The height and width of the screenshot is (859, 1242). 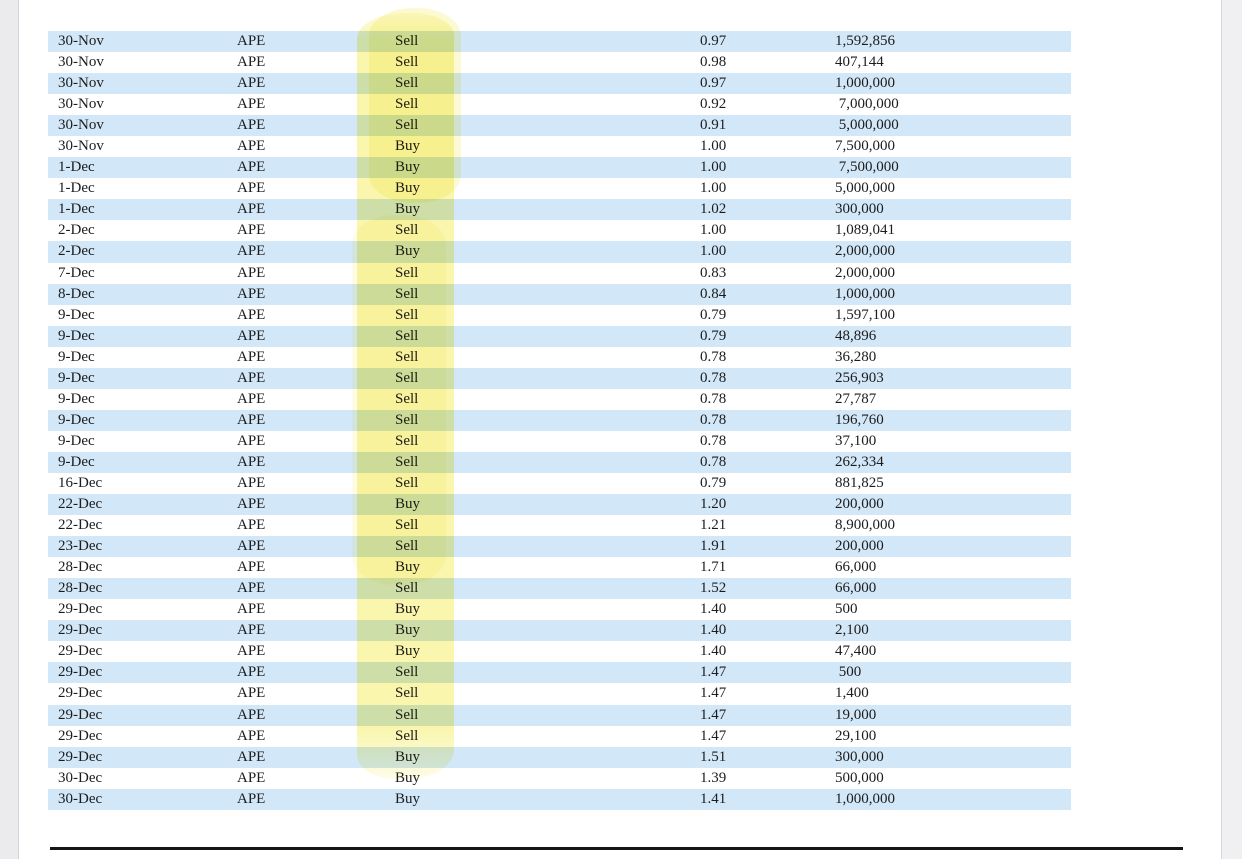 What do you see at coordinates (856, 335) in the screenshot?
I see `quantity-cell: 48,896` at bounding box center [856, 335].